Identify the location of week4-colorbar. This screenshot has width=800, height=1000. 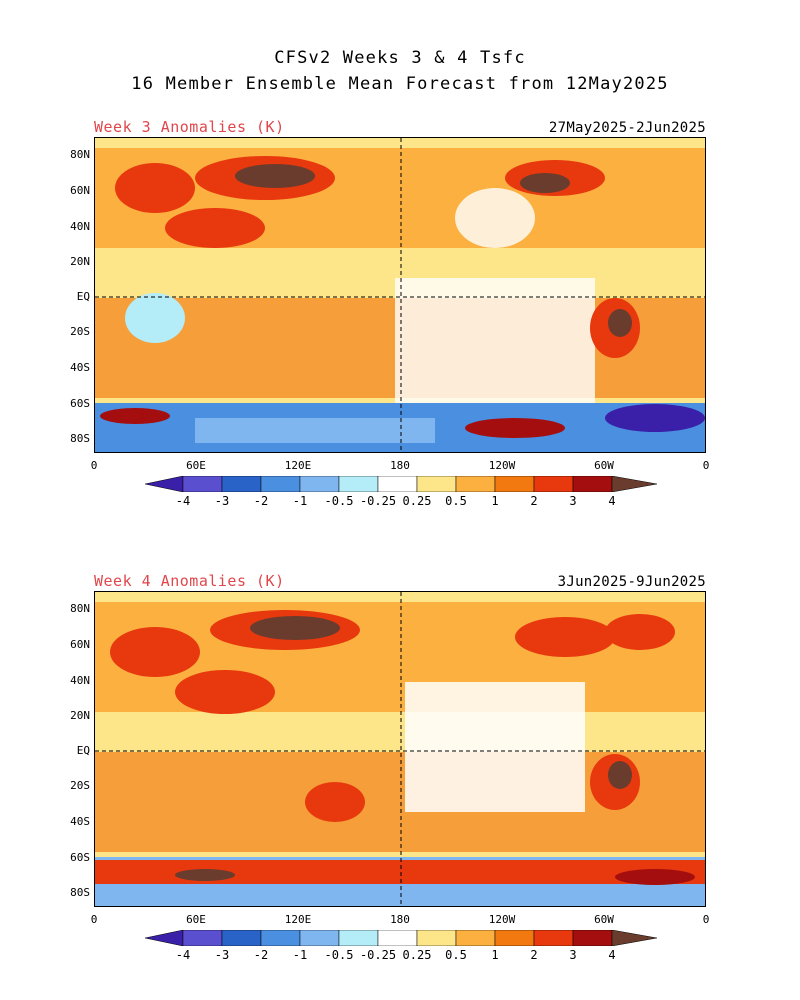
(401, 938).